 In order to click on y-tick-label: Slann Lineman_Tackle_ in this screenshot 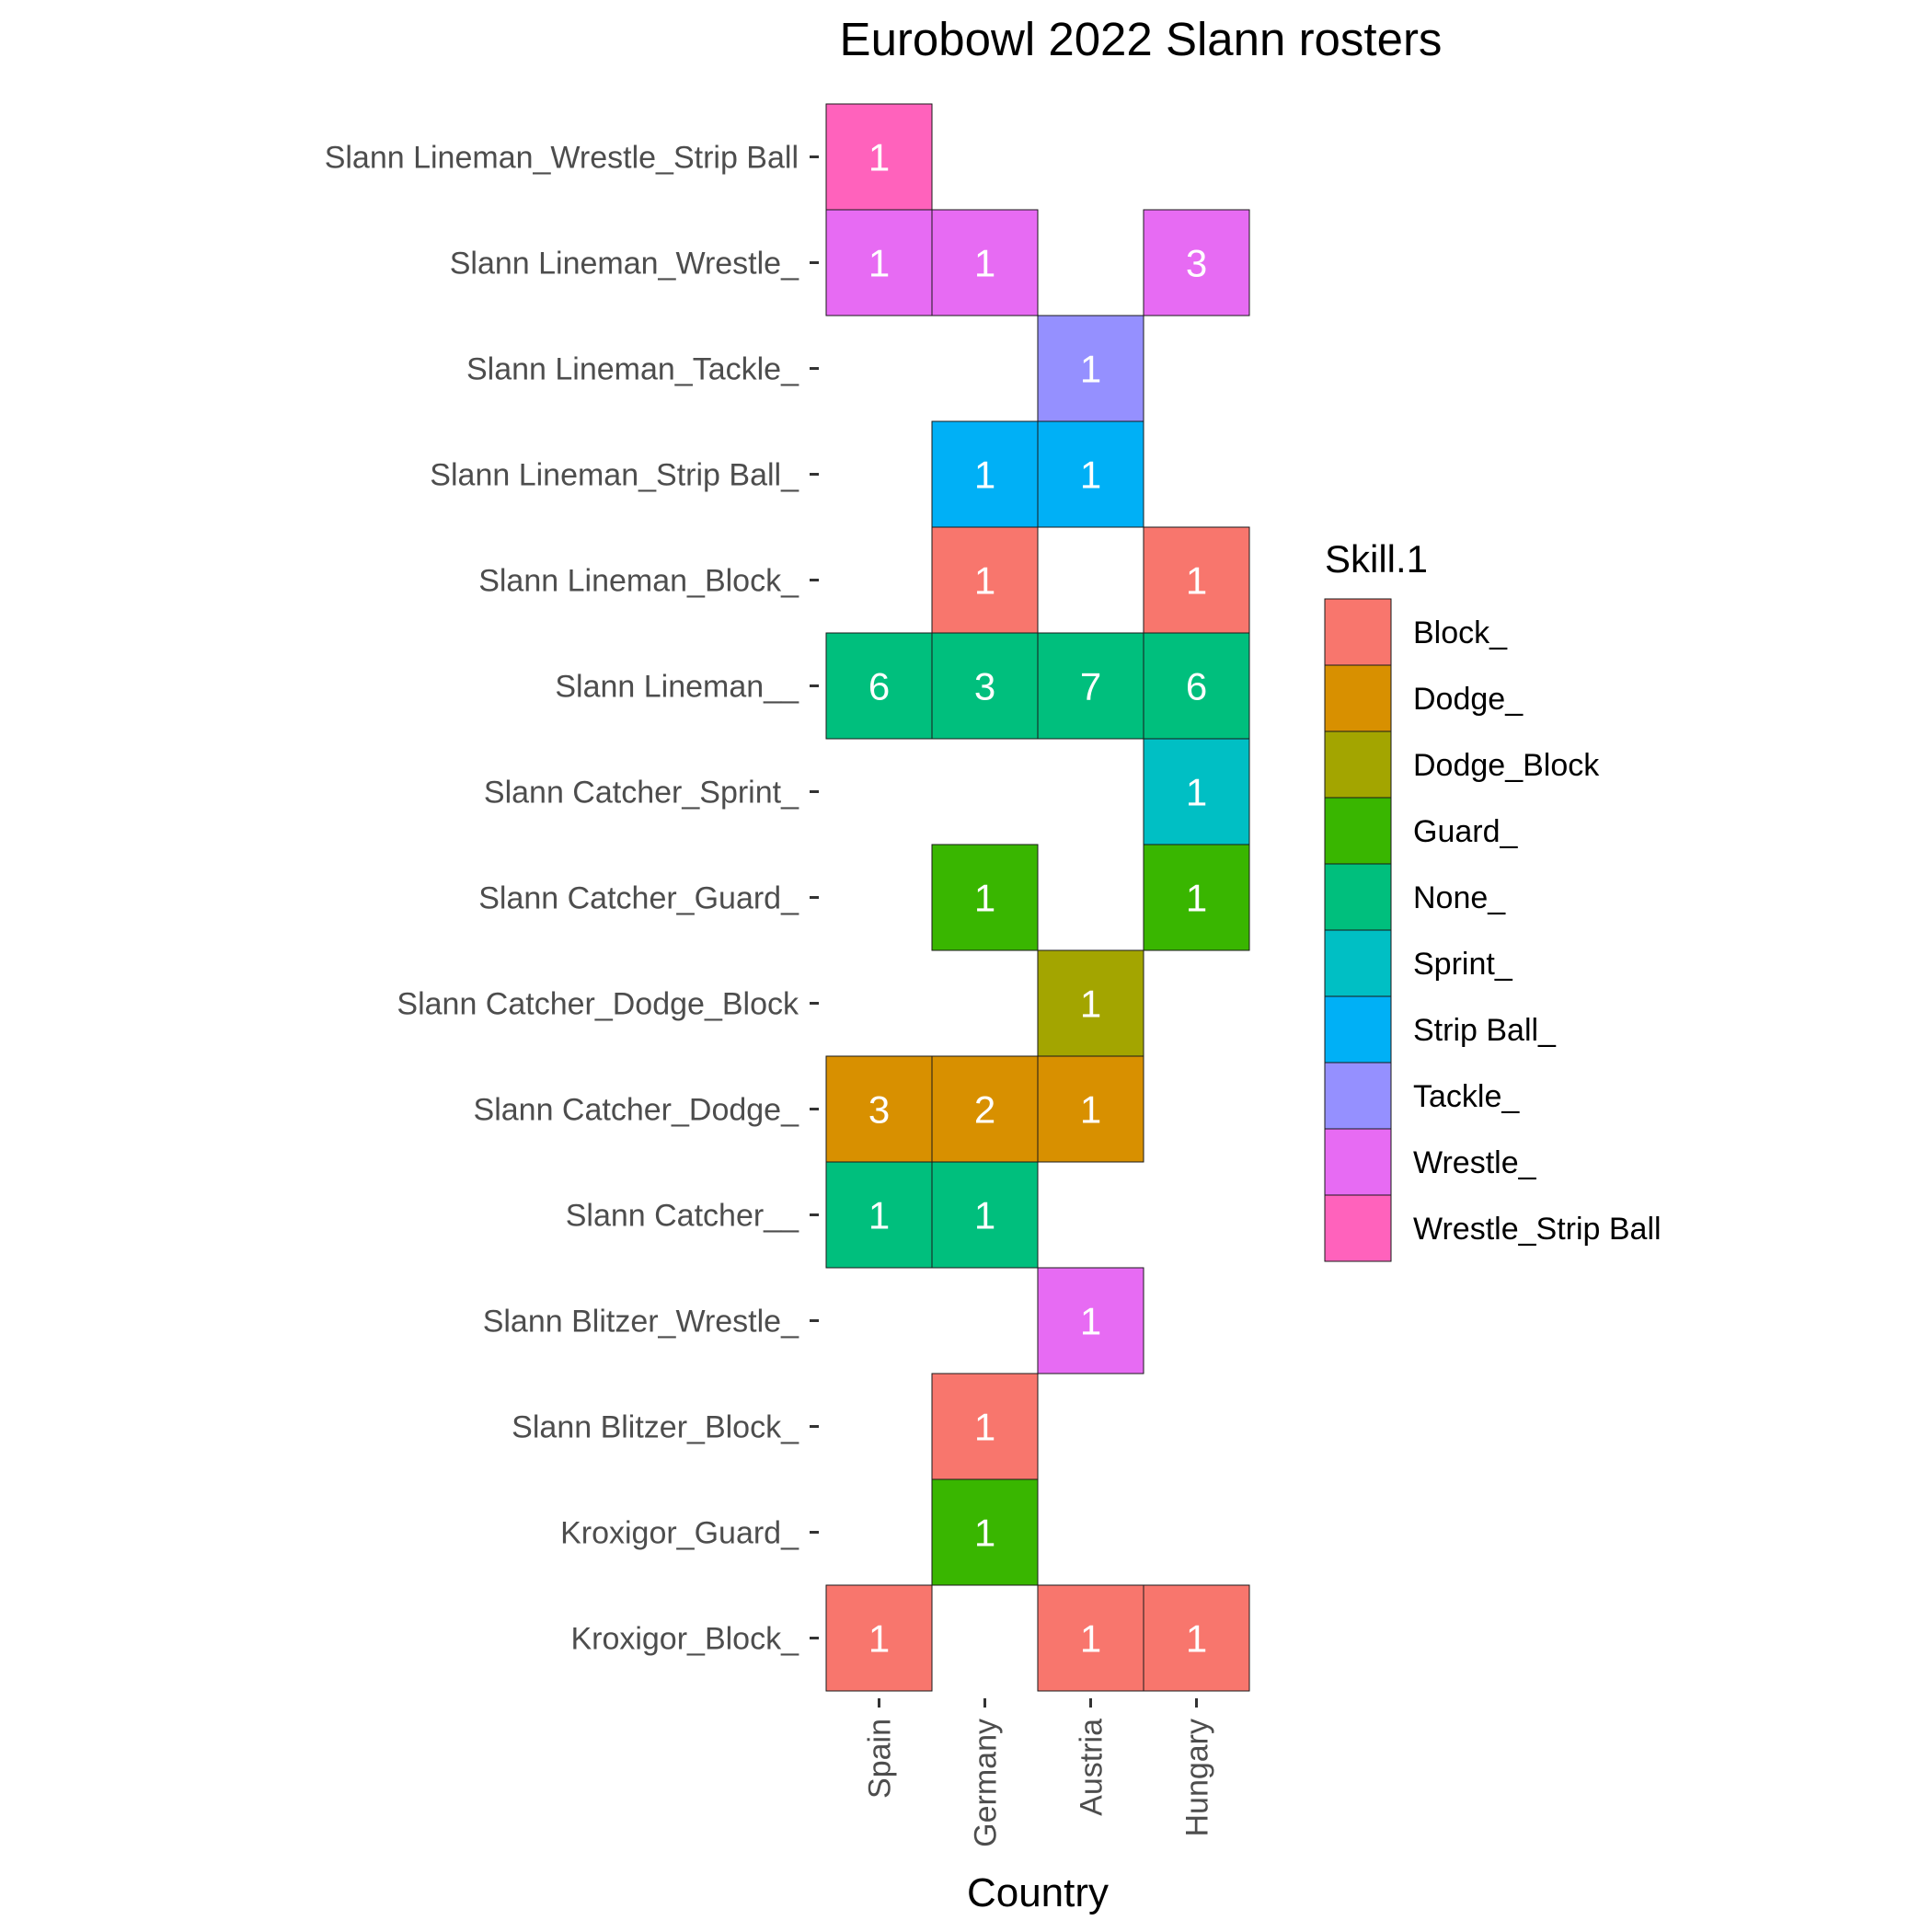, I will do `click(632, 369)`.